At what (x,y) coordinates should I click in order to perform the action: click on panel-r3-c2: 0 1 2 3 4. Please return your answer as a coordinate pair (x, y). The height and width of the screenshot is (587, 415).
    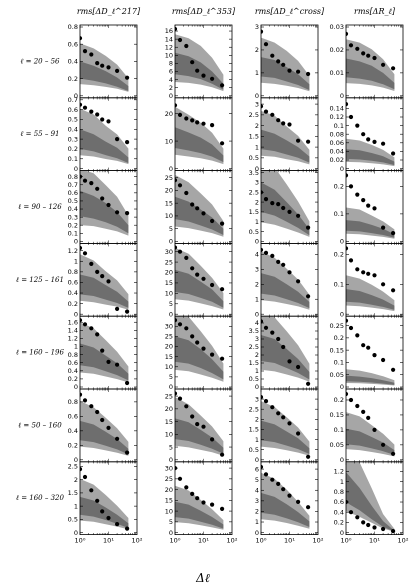
    Looking at the image, I should click on (287, 280).